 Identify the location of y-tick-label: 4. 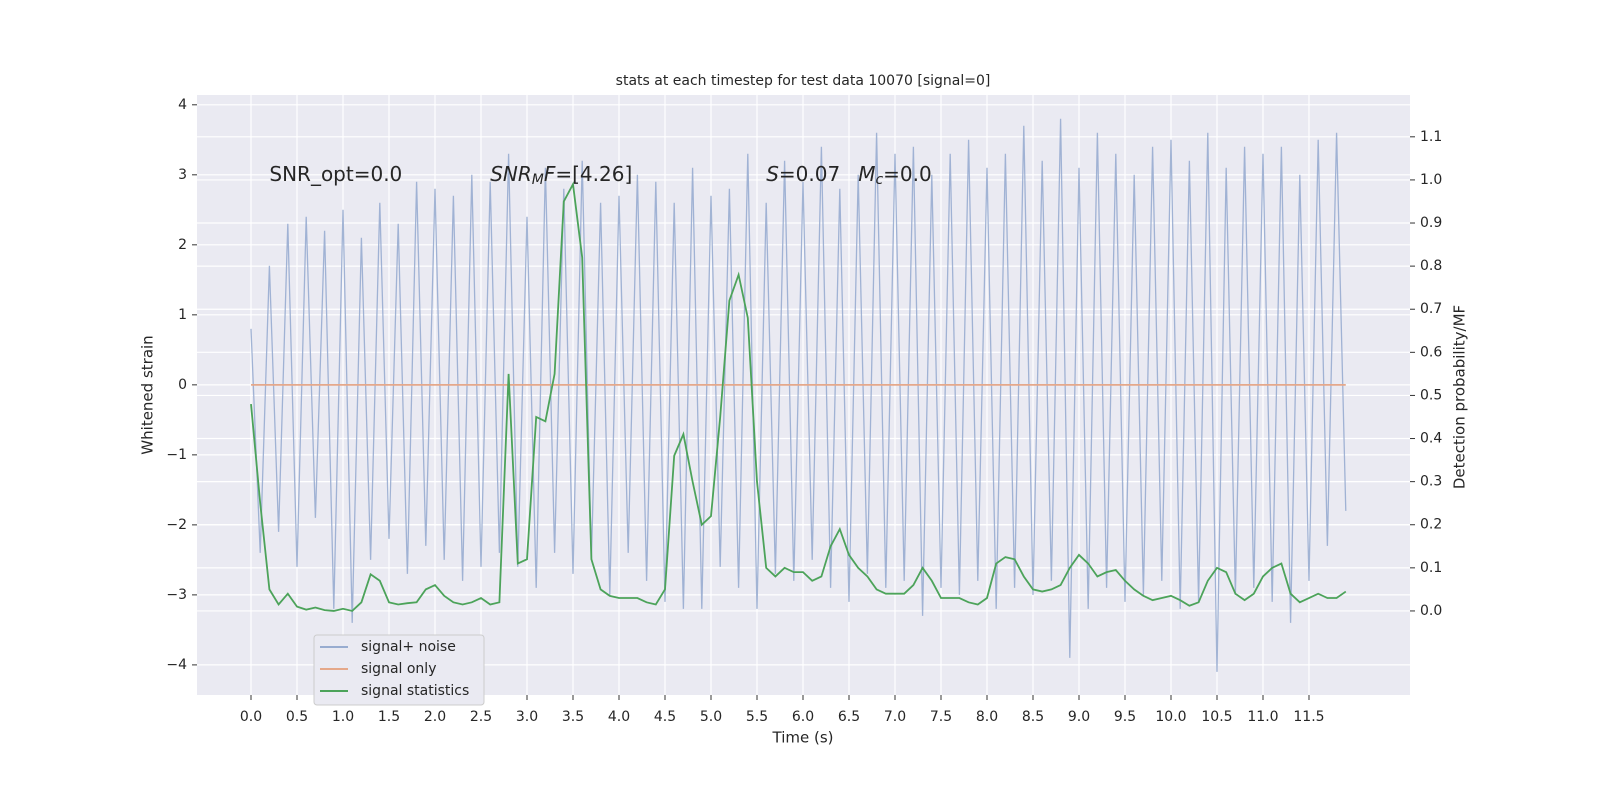
(182, 105).